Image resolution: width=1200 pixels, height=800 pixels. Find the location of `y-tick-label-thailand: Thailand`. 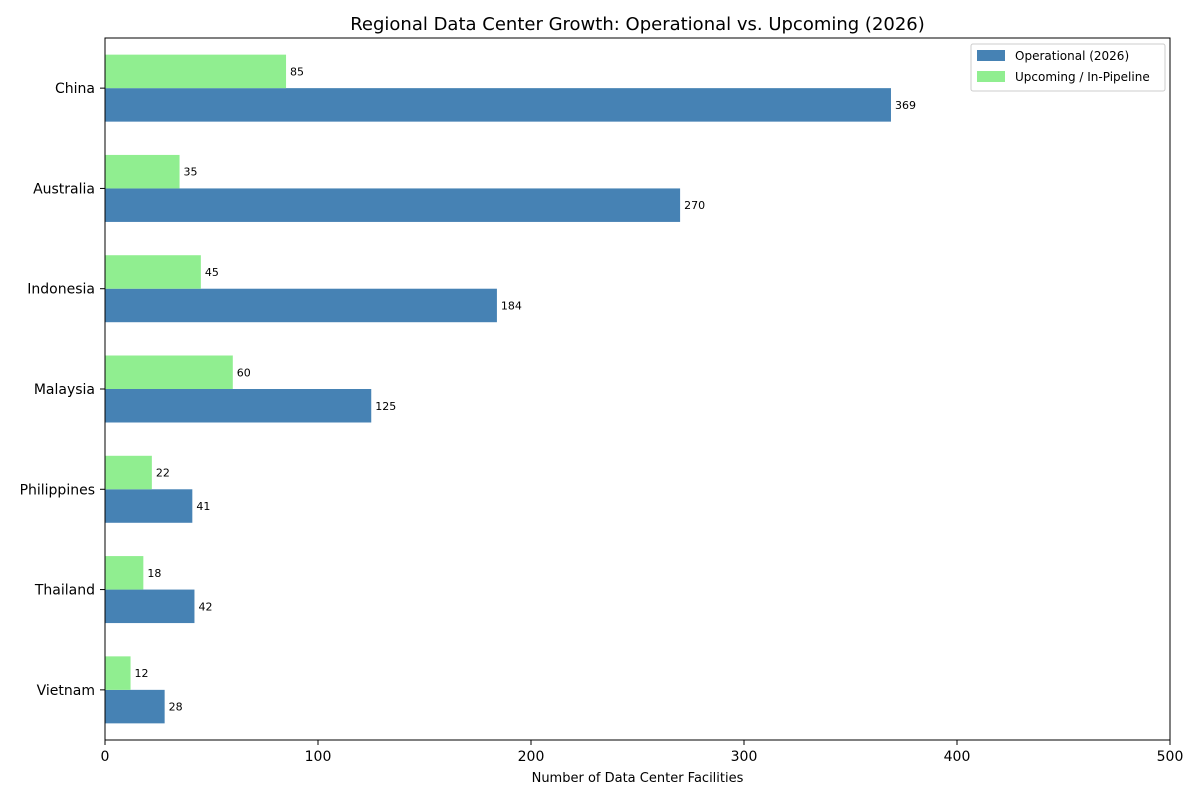

y-tick-label-thailand: Thailand is located at coordinates (64, 591).